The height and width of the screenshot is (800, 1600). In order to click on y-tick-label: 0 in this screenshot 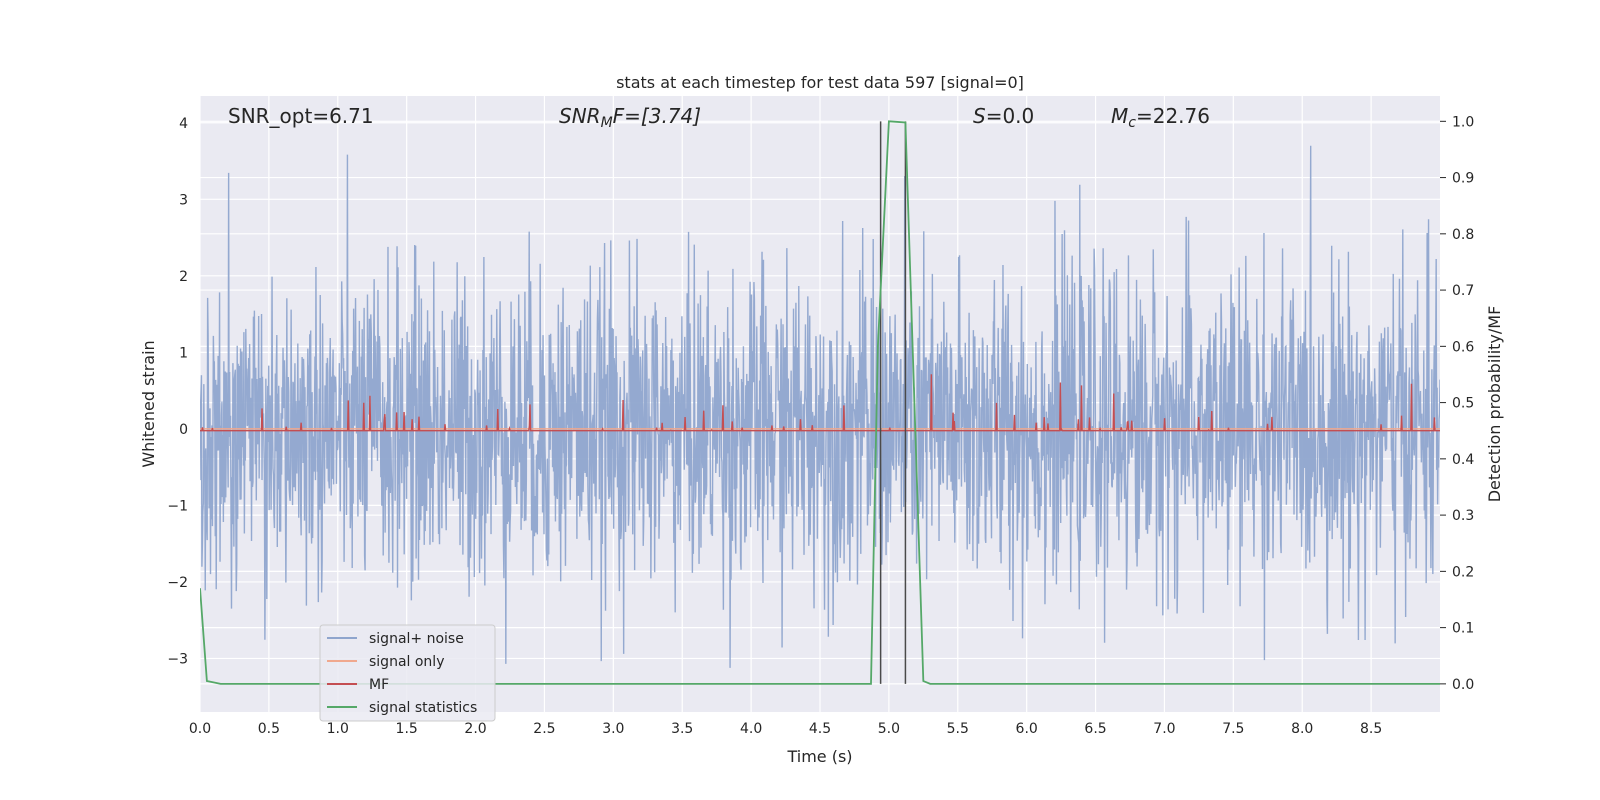, I will do `click(183, 430)`.